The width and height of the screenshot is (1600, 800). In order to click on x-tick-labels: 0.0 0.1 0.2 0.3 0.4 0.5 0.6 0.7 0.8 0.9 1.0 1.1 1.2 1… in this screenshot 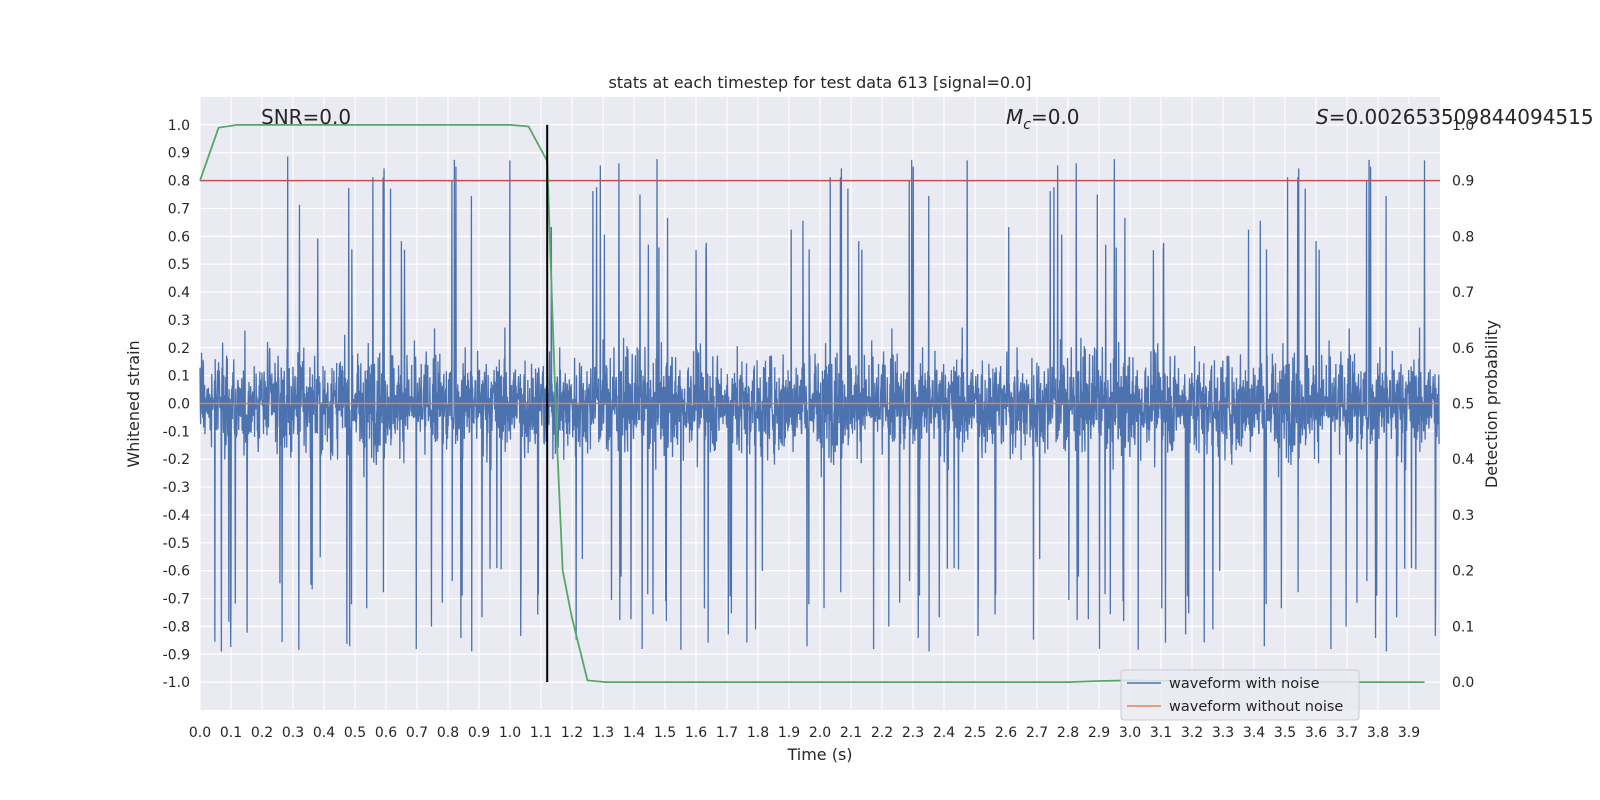, I will do `click(804, 733)`.